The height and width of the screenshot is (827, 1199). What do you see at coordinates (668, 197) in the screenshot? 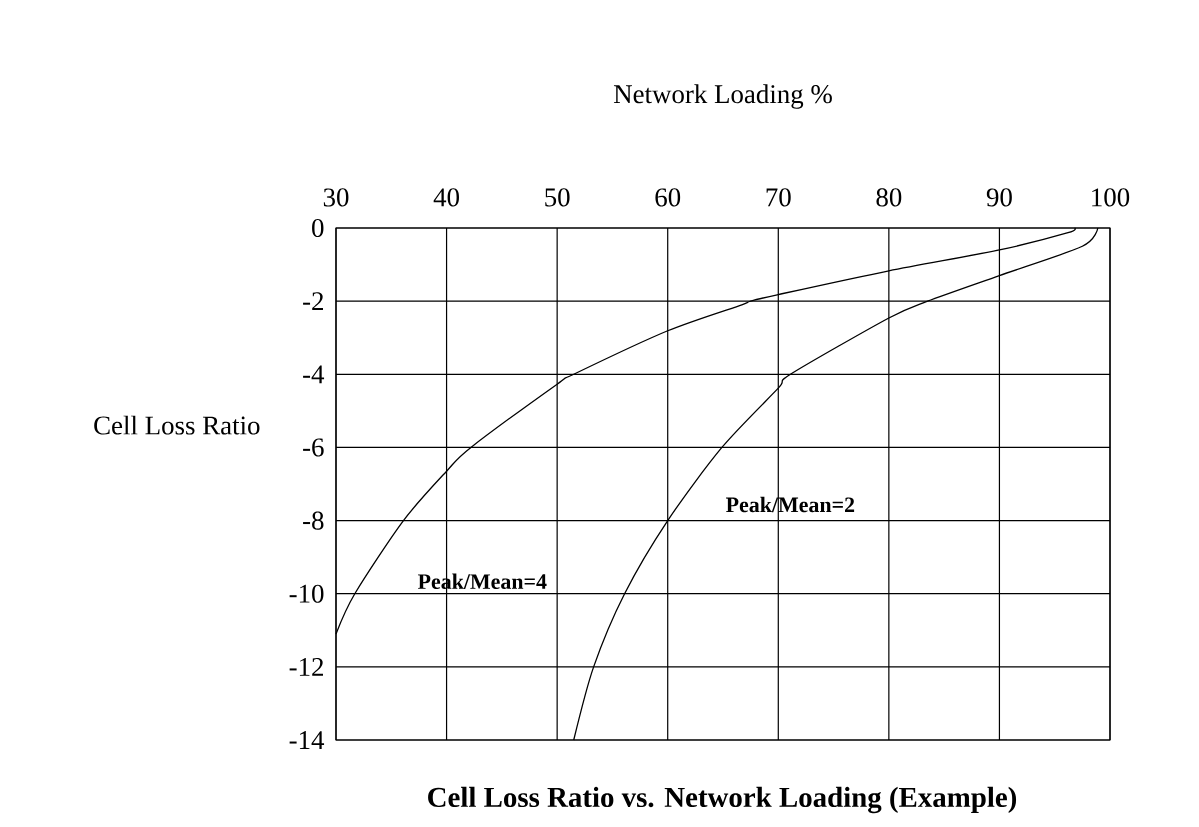
I see `x-tick-label: 60` at bounding box center [668, 197].